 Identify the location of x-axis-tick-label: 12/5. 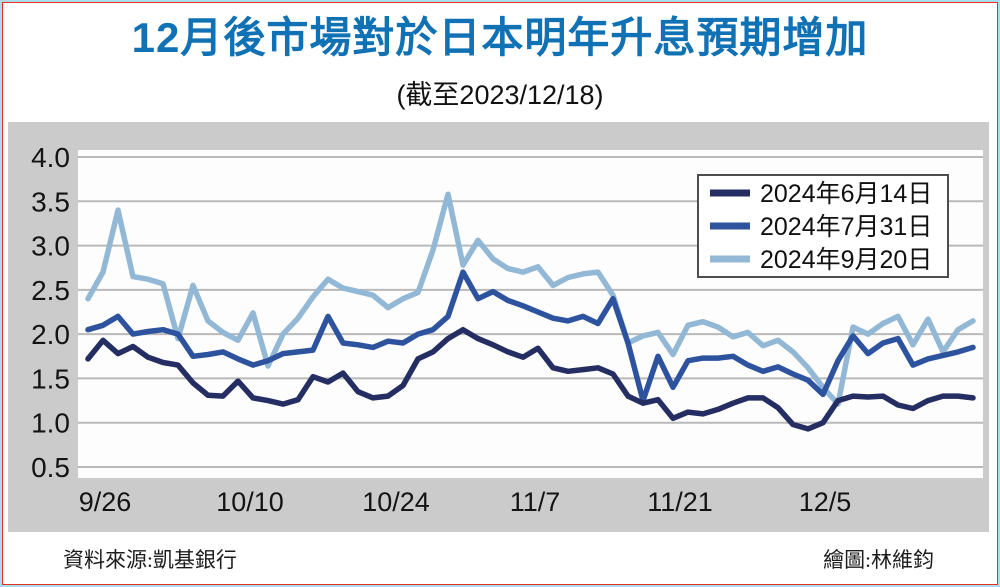
(825, 502).